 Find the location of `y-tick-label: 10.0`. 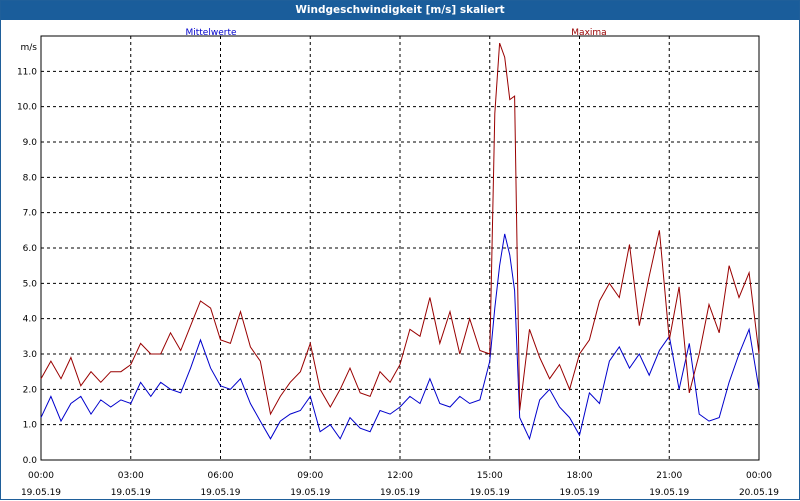

y-tick-label: 10.0 is located at coordinates (27, 108).